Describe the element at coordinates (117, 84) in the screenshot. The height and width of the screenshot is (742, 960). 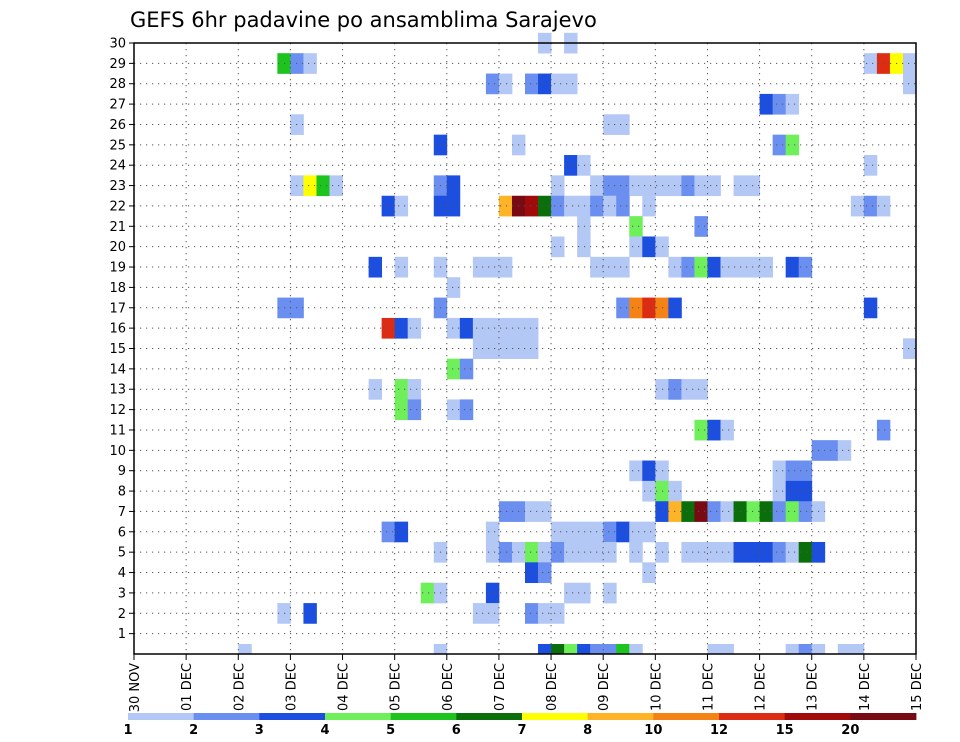
I see `y-tick-label: 28` at that location.